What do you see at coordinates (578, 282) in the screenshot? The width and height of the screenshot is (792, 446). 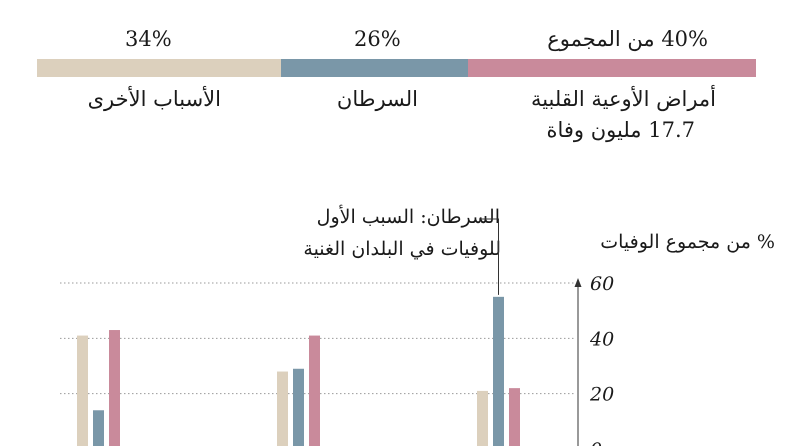 I see `y-axis-arrow` at bounding box center [578, 282].